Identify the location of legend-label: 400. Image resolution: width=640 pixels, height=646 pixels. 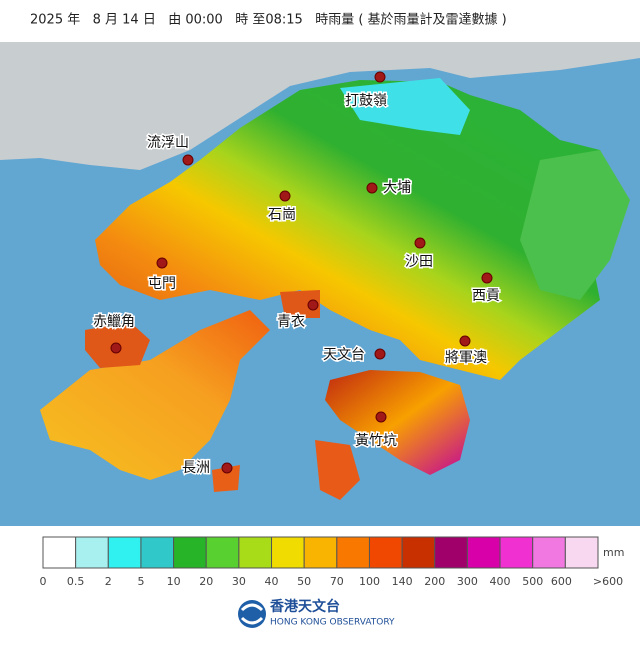
(500, 581).